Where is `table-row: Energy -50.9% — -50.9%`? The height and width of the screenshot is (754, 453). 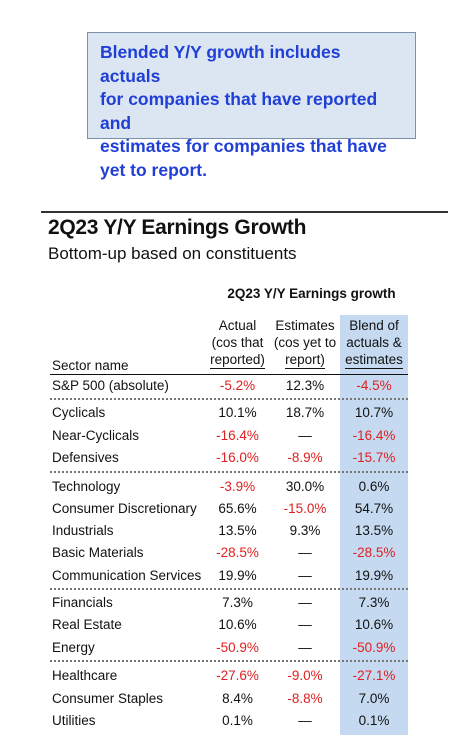 table-row: Energy -50.9% — -50.9% is located at coordinates (226, 648).